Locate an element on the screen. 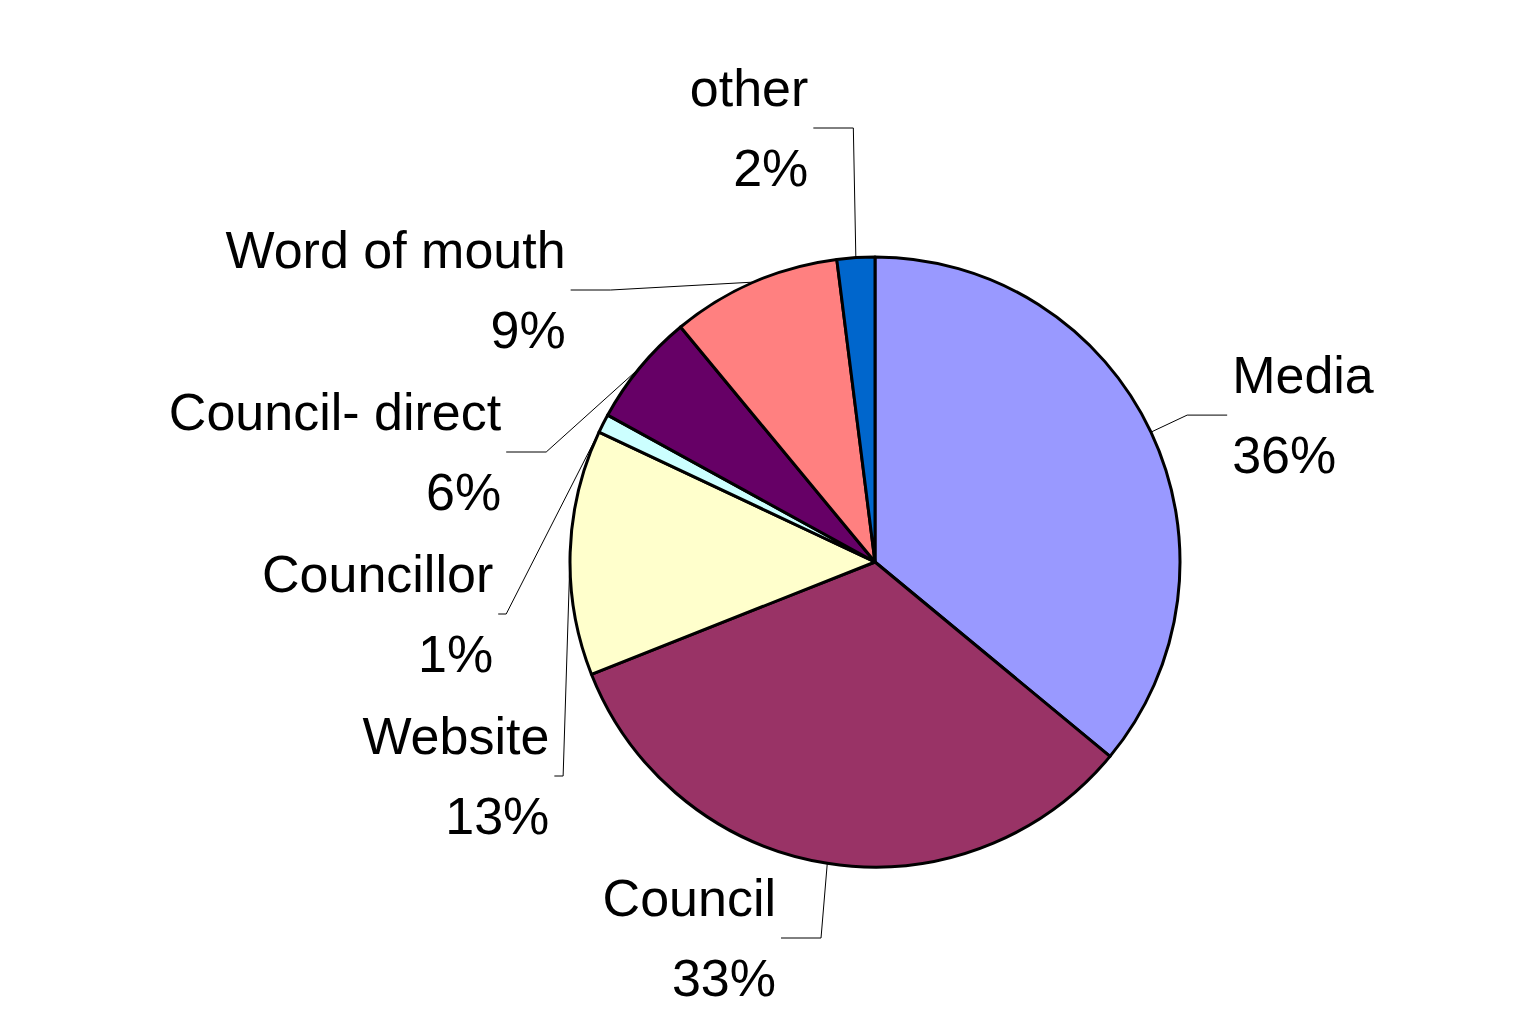  data-label: 6% is located at coordinates (464, 492).